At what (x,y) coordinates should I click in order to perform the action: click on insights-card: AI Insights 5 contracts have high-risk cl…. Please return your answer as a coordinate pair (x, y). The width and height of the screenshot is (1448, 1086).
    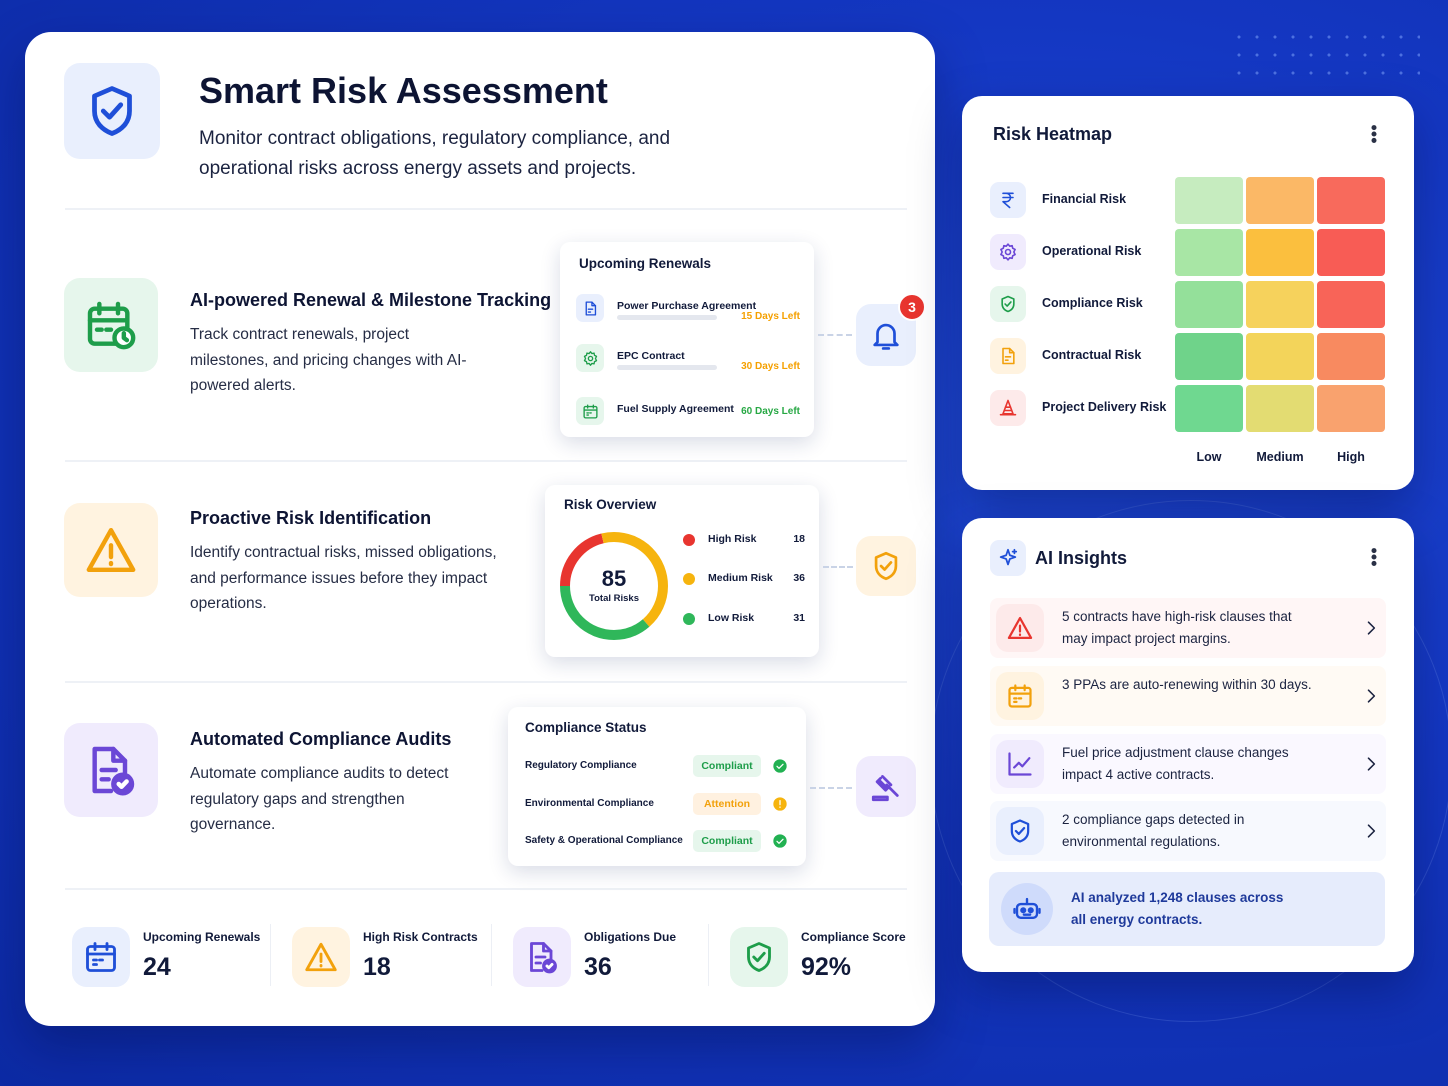
    Looking at the image, I should click on (1188, 745).